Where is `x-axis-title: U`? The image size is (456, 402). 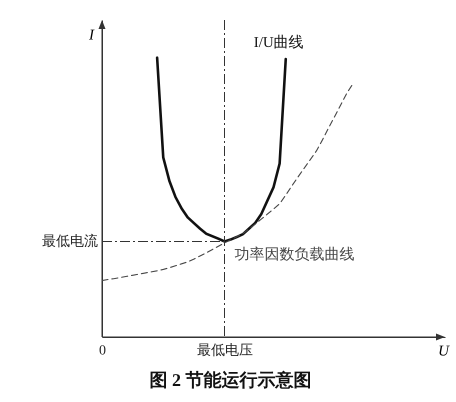
x-axis-title: U is located at coordinates (444, 352).